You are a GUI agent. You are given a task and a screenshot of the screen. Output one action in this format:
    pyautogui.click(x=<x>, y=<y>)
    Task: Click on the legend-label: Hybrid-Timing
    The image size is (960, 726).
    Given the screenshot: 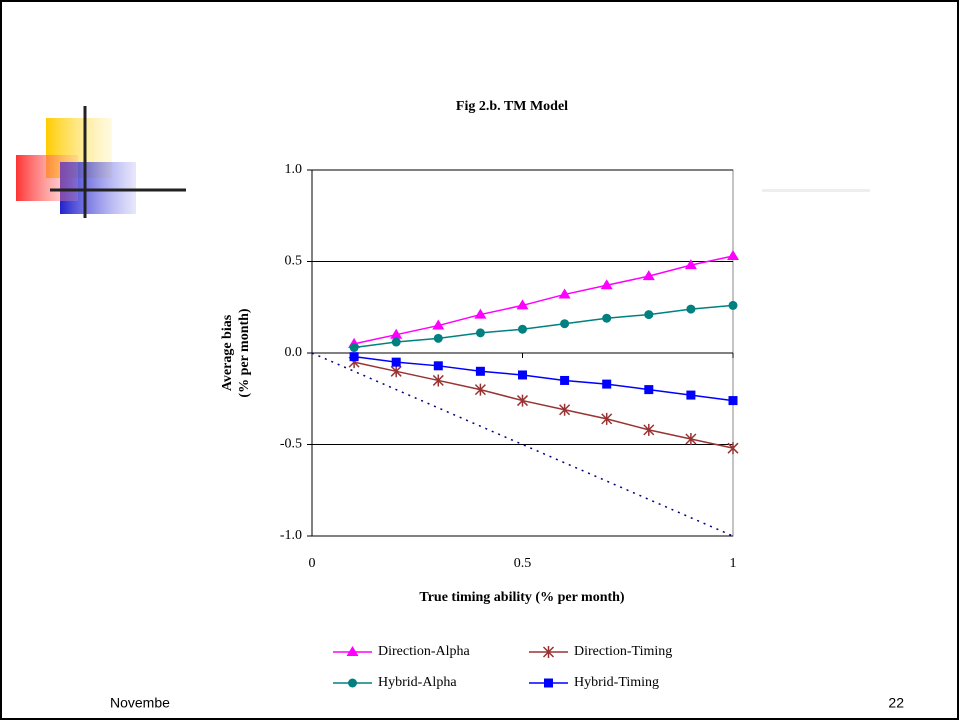 What is the action you would take?
    pyautogui.click(x=616, y=682)
    